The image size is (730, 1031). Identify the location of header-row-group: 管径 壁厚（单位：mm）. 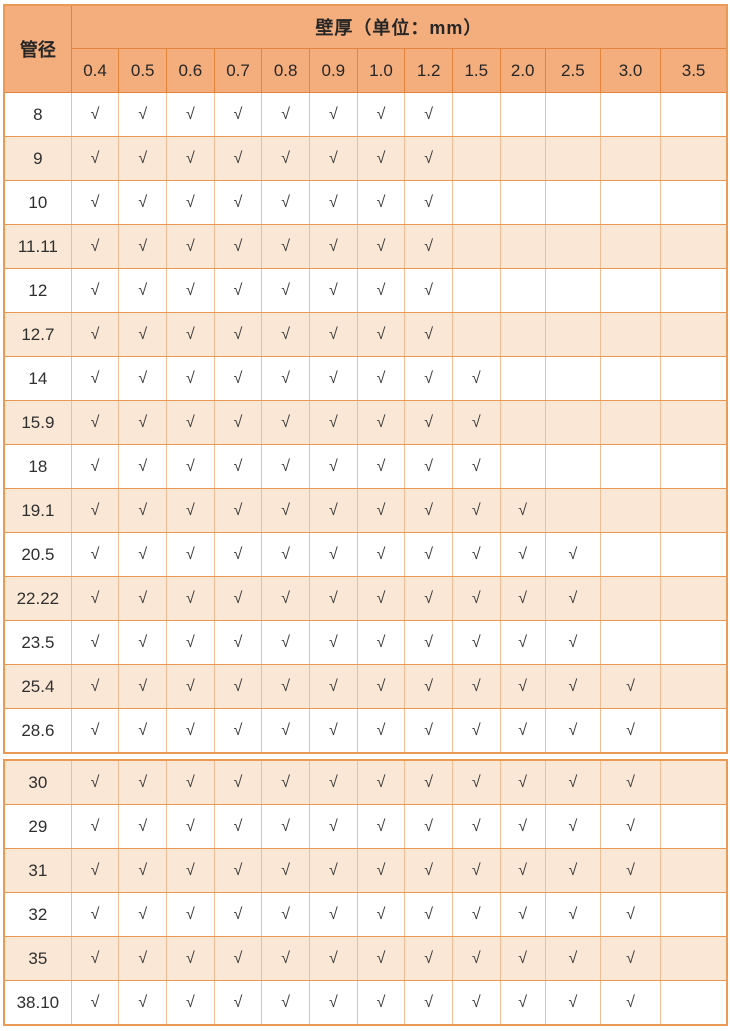
(365, 48).